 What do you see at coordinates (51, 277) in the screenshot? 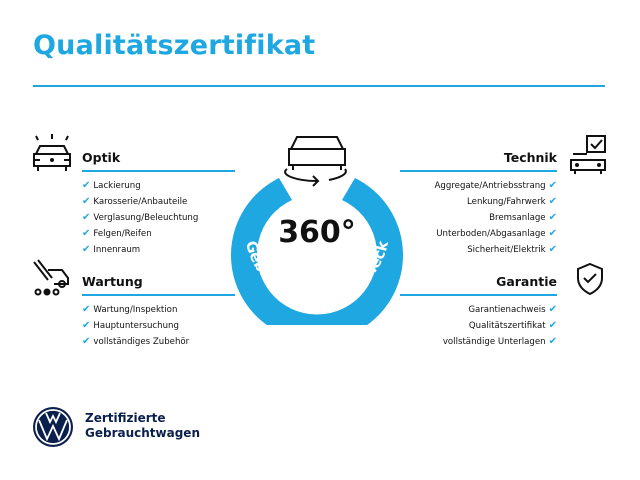
I see `service-car-icon` at bounding box center [51, 277].